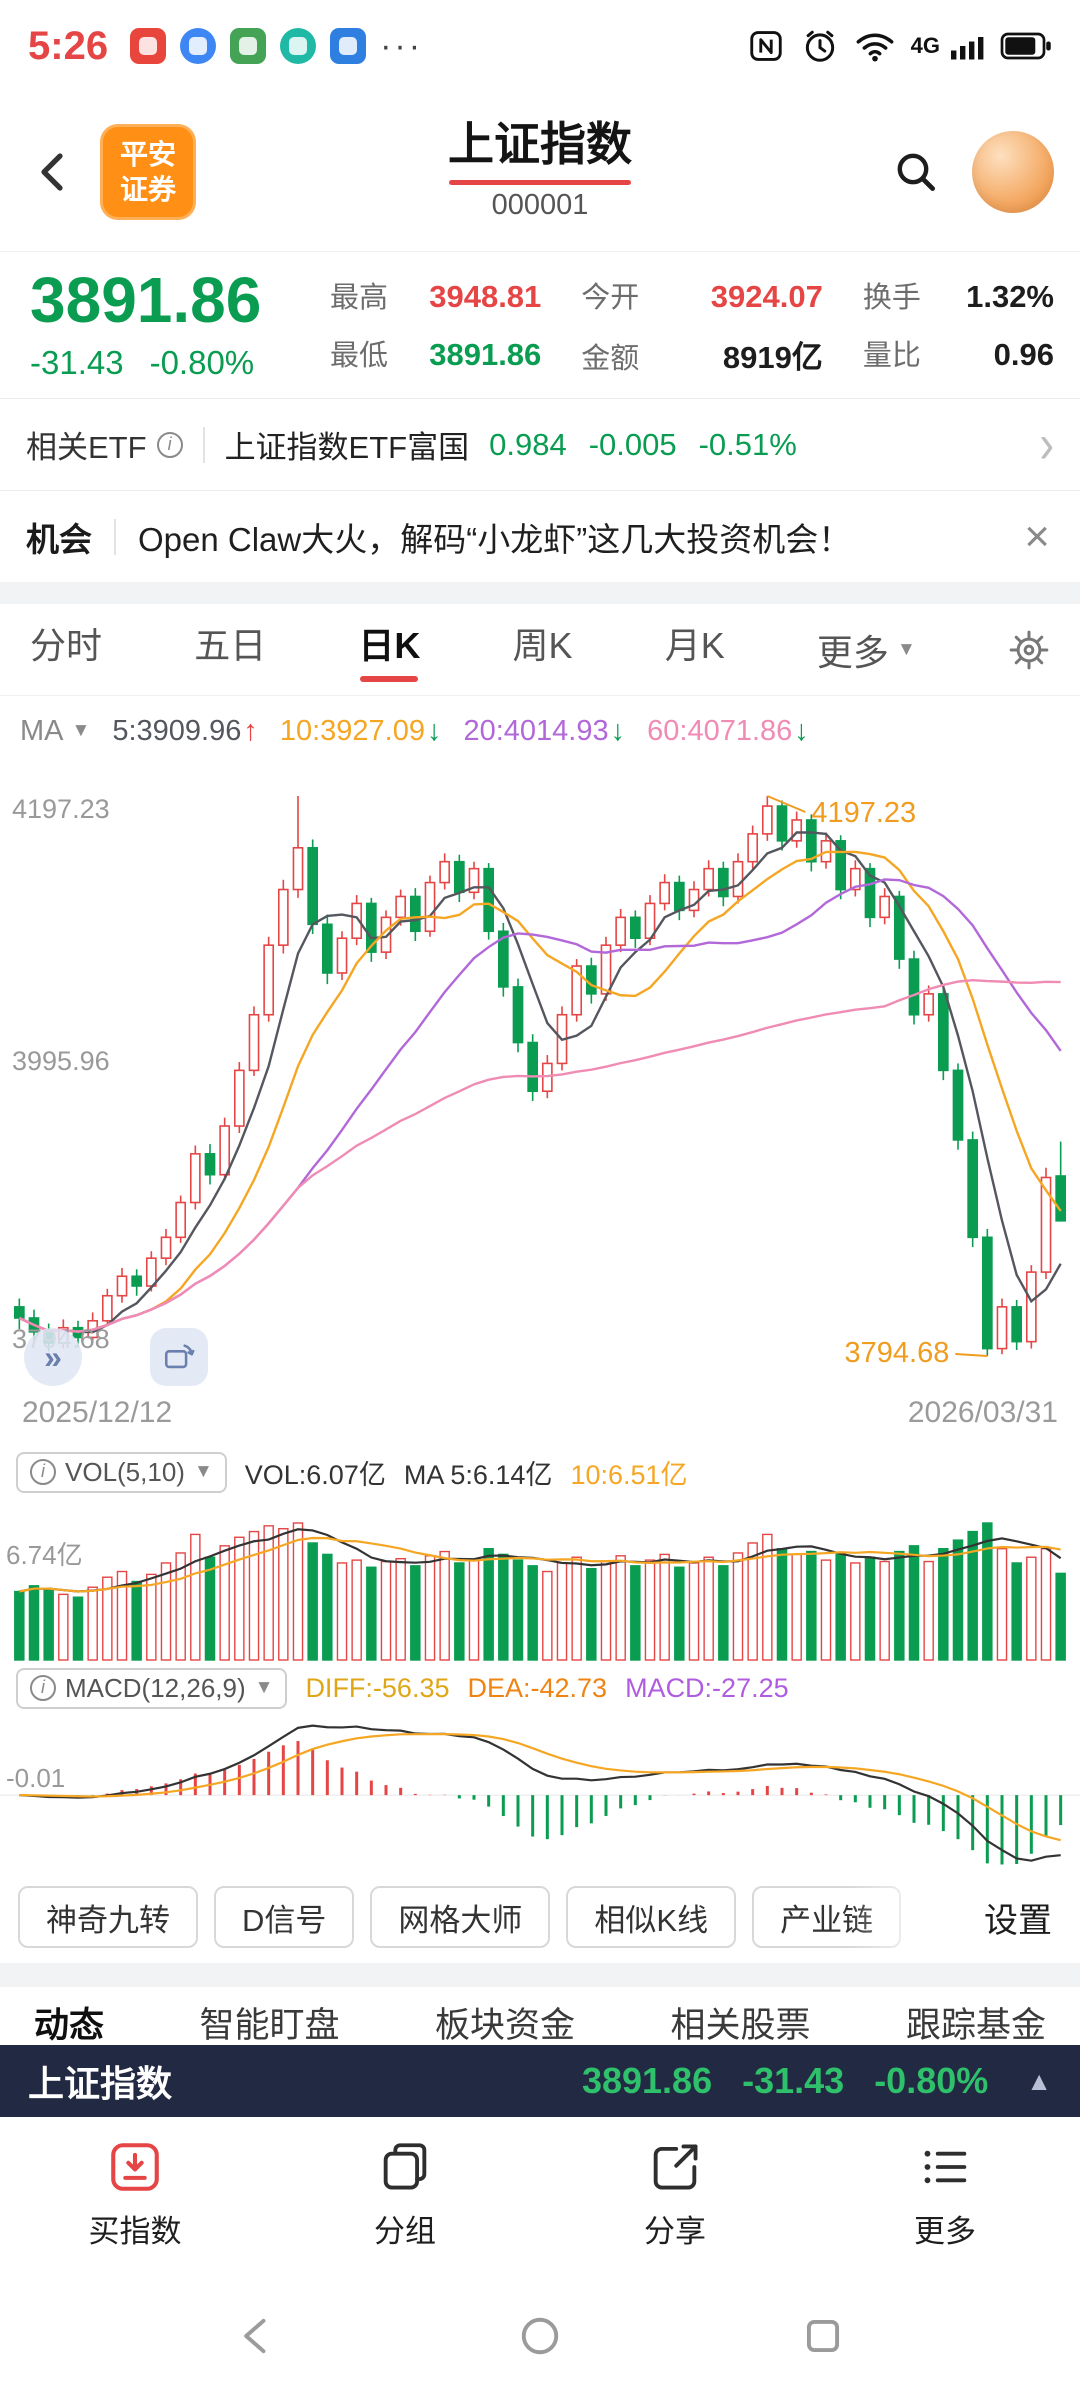 Image resolution: width=1080 pixels, height=2400 pixels. What do you see at coordinates (899, 46) in the screenshot?
I see `status-right: 4G` at bounding box center [899, 46].